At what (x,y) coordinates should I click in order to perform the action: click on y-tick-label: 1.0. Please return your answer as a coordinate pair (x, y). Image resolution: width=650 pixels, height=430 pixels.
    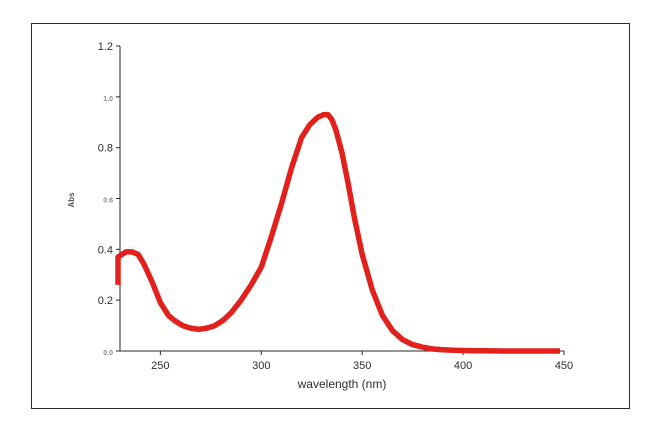
    Looking at the image, I should click on (108, 99).